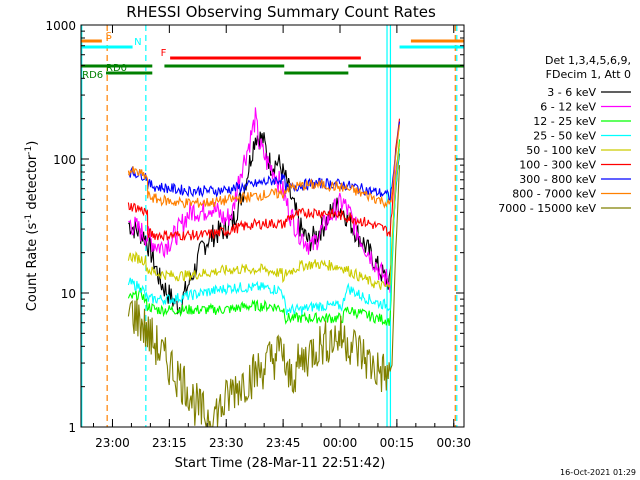 The image size is (640, 480). What do you see at coordinates (68, 294) in the screenshot?
I see `y-tick-label-1: 10` at bounding box center [68, 294].